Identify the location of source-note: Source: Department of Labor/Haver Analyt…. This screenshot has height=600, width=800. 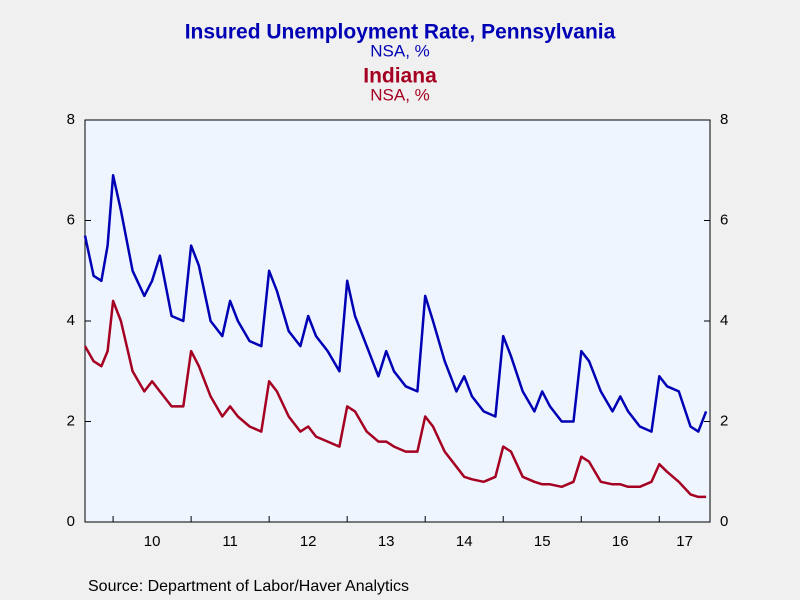
(248, 586).